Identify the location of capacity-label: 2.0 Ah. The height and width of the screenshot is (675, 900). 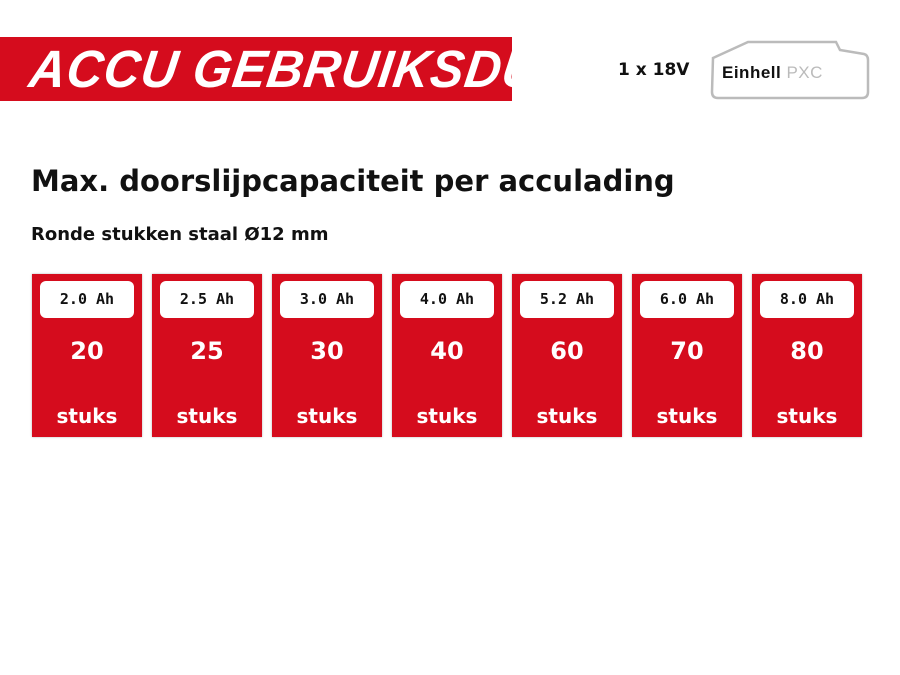
(87, 299).